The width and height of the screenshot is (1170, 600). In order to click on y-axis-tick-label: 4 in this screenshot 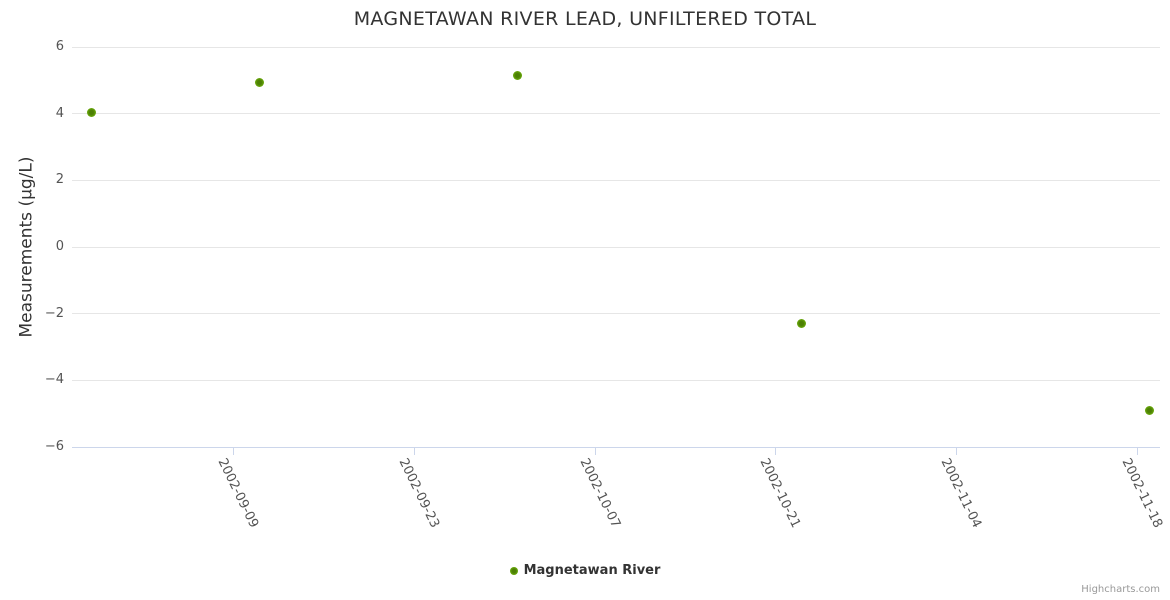, I will do `click(59, 113)`.